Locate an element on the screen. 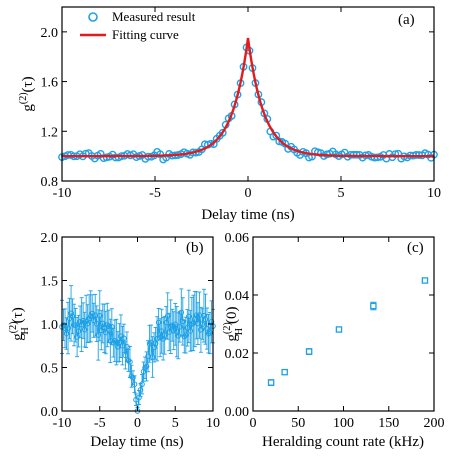 This screenshot has width=463, height=457. panel-a-ylabel: g(2)(τ) is located at coordinates (27, 93).